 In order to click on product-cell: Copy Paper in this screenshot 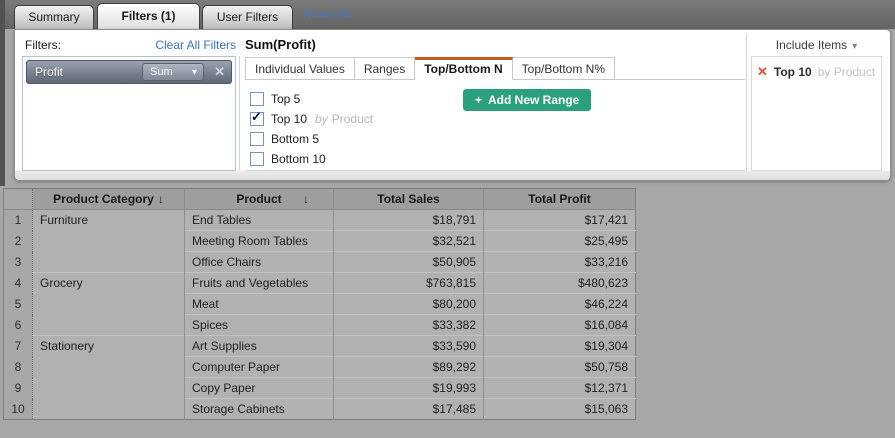, I will do `click(259, 388)`.